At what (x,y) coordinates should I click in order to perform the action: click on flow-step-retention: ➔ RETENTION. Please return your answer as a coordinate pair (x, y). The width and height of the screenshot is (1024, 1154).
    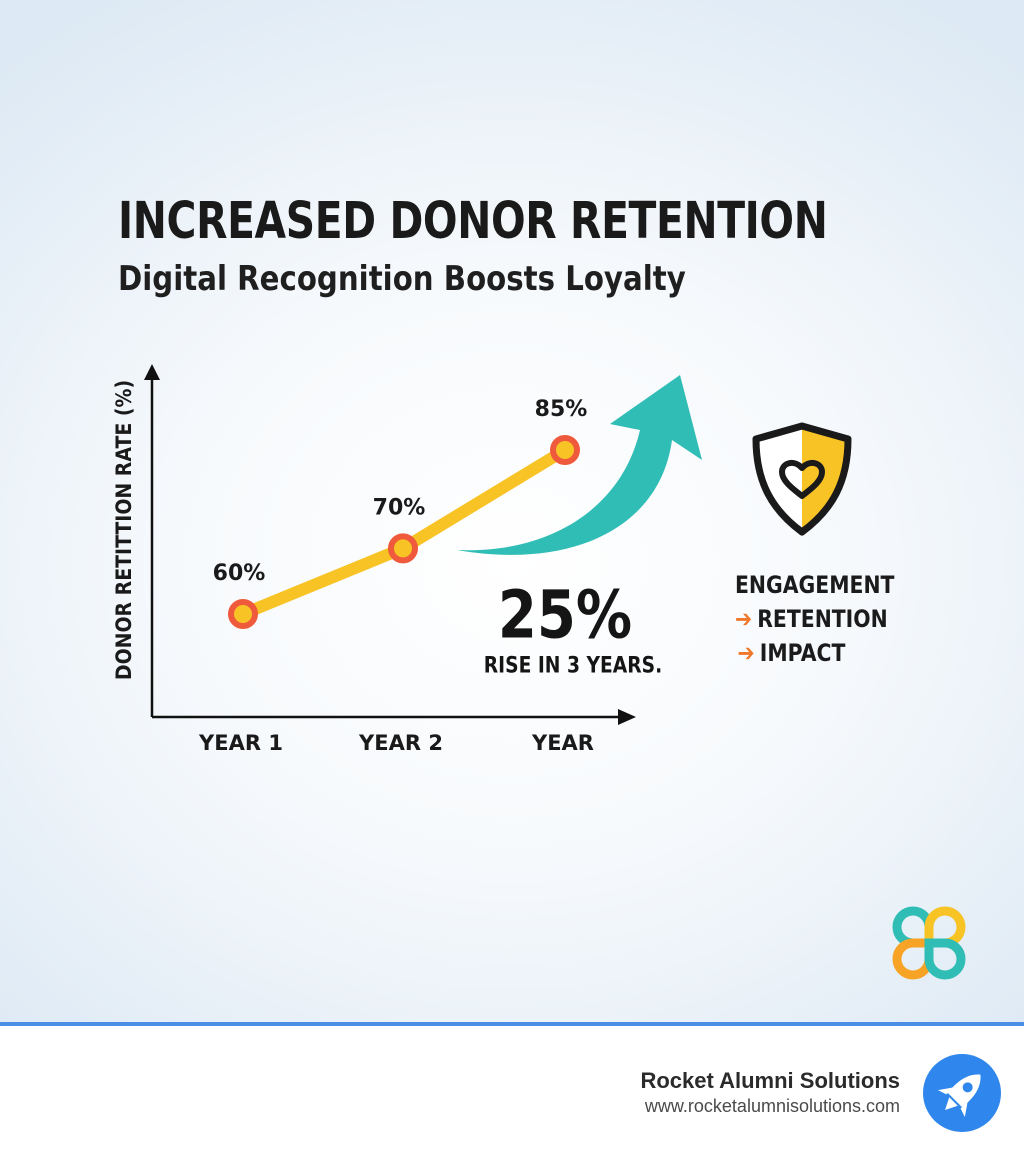
    Looking at the image, I should click on (811, 619).